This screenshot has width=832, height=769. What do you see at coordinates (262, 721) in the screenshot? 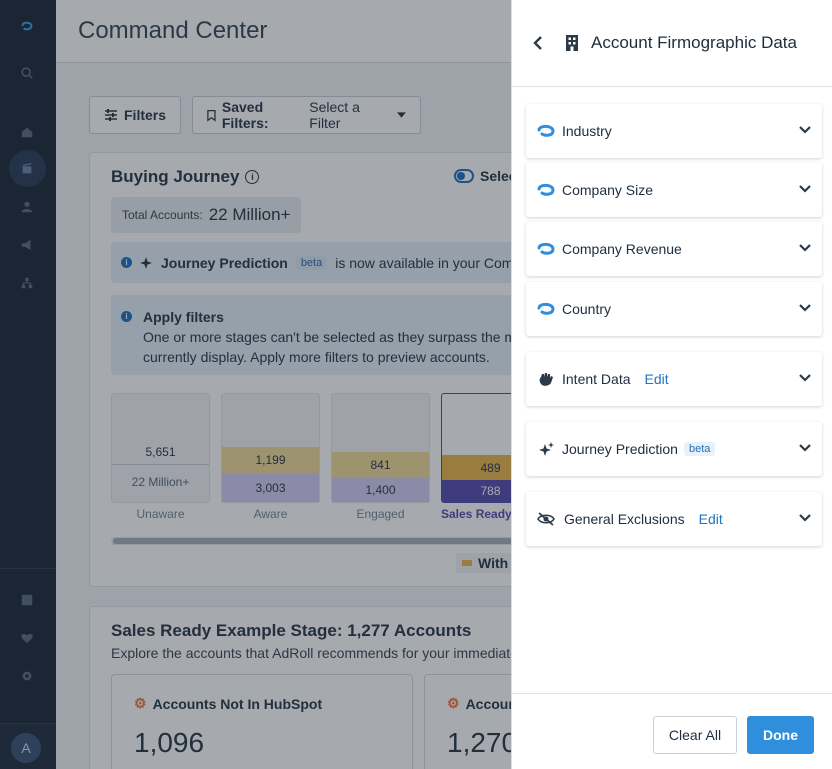
I see `metric-card-not-in-hubspot: ⚙ Accounts Not In HubSpot 1,096` at bounding box center [262, 721].